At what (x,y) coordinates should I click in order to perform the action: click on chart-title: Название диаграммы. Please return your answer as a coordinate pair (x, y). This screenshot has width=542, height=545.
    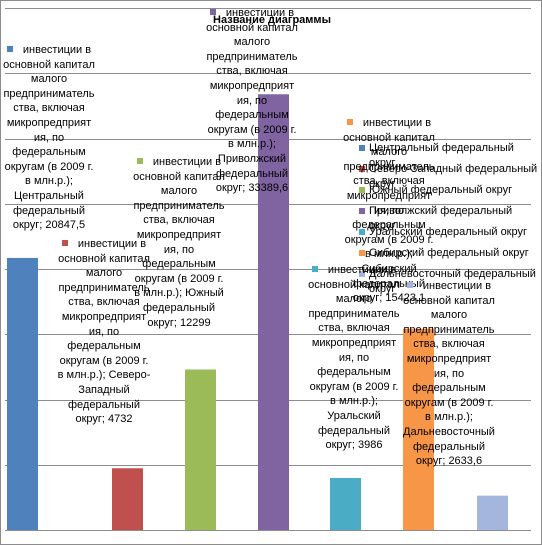
    Looking at the image, I should click on (272, 20).